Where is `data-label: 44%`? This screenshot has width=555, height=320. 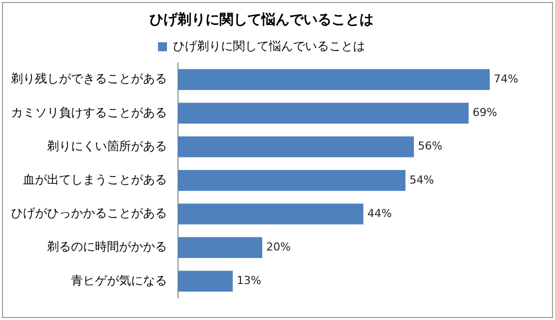 data-label: 44% is located at coordinates (379, 213).